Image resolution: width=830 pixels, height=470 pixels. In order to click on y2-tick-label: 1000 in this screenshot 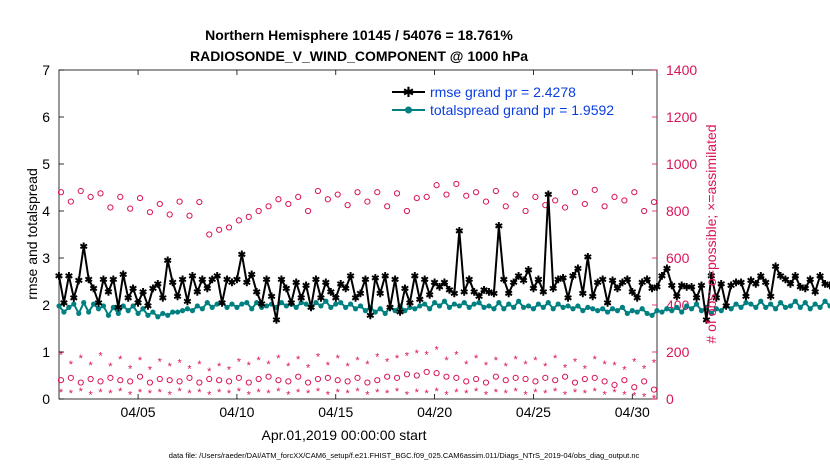, I will do `click(681, 164)`.